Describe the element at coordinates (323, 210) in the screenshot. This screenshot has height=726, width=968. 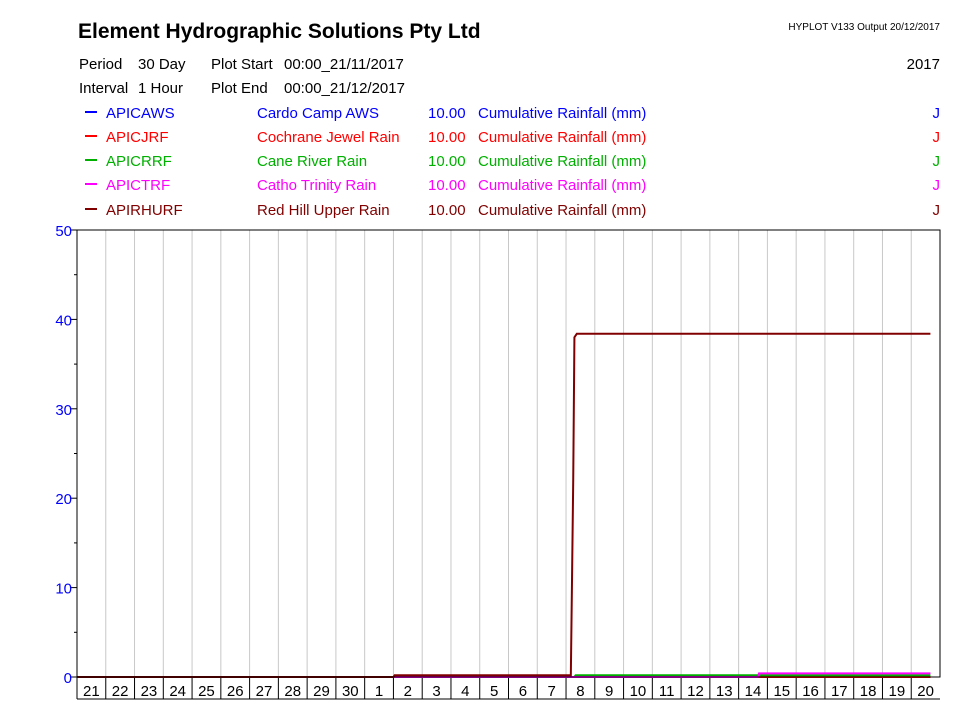
I see `legend-site: Red Hill Upper Rain` at that location.